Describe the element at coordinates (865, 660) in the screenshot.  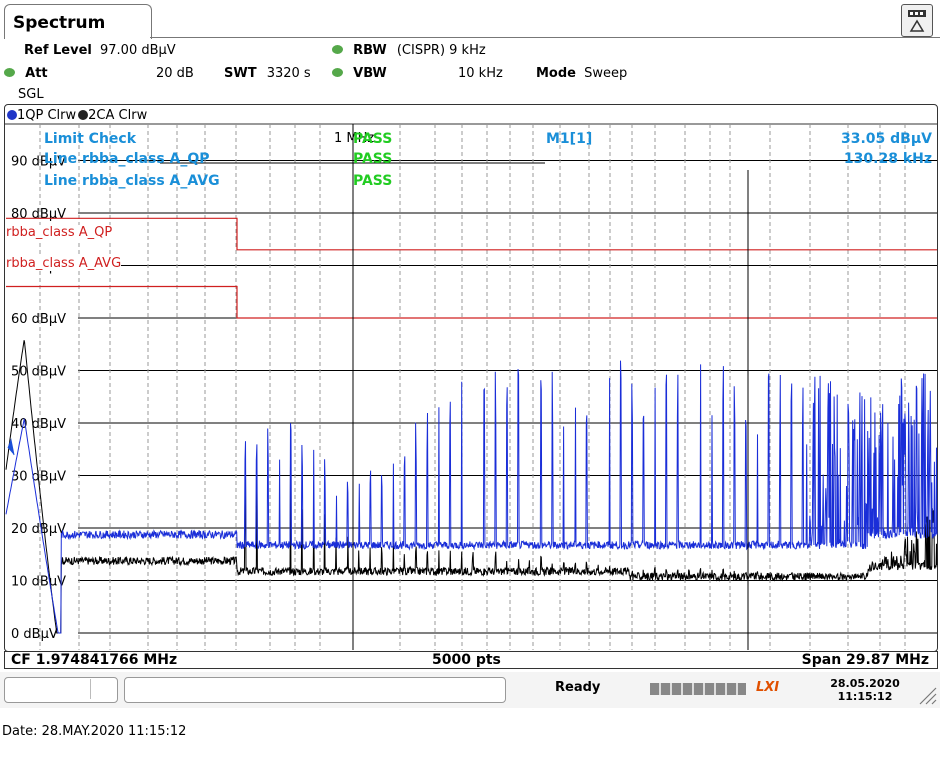
I see `span-value: Span 29.87 MHz` at that location.